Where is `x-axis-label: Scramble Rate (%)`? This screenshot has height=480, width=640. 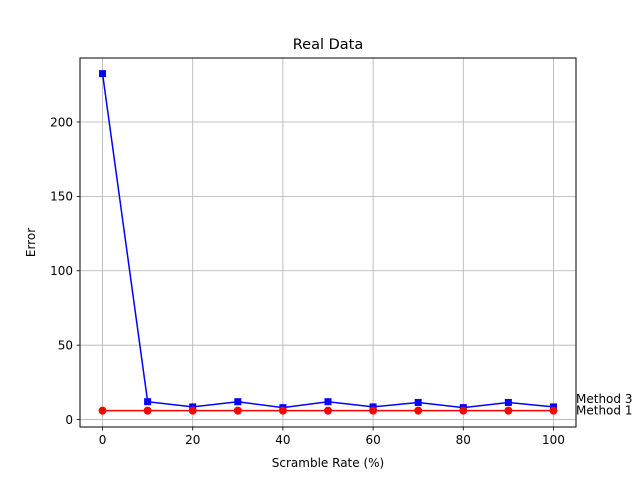
x-axis-label: Scramble Rate (%) is located at coordinates (328, 463).